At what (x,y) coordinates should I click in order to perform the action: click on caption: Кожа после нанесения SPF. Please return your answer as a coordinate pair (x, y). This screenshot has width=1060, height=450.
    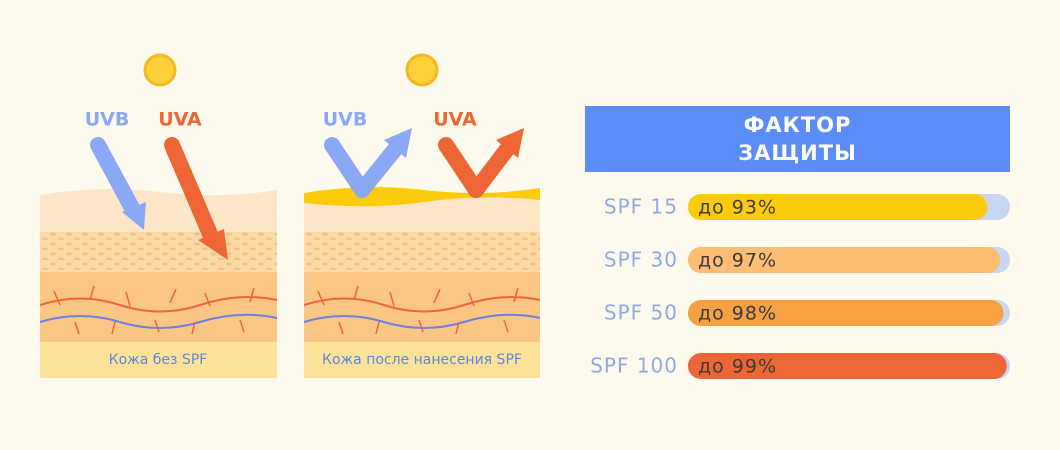
    Looking at the image, I should click on (422, 360).